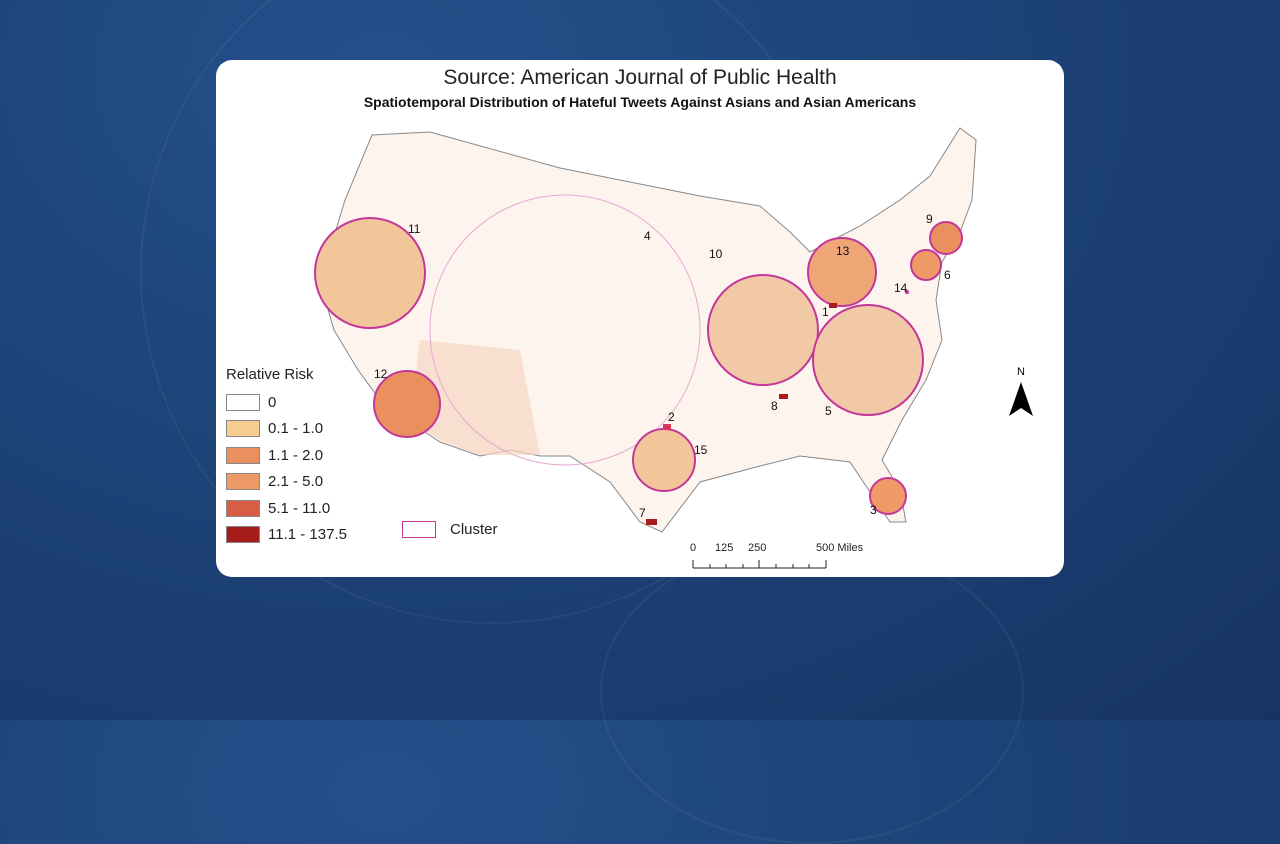 The image size is (1280, 844). I want to click on scale-tick-label: 0, so click(693, 548).